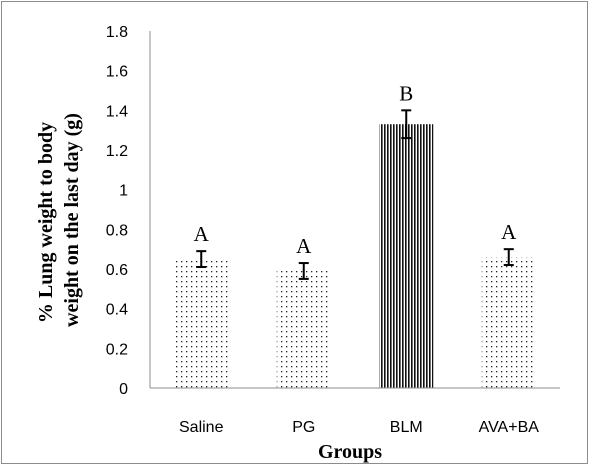  What do you see at coordinates (117, 111) in the screenshot?
I see `y-tick-label: 1.4` at bounding box center [117, 111].